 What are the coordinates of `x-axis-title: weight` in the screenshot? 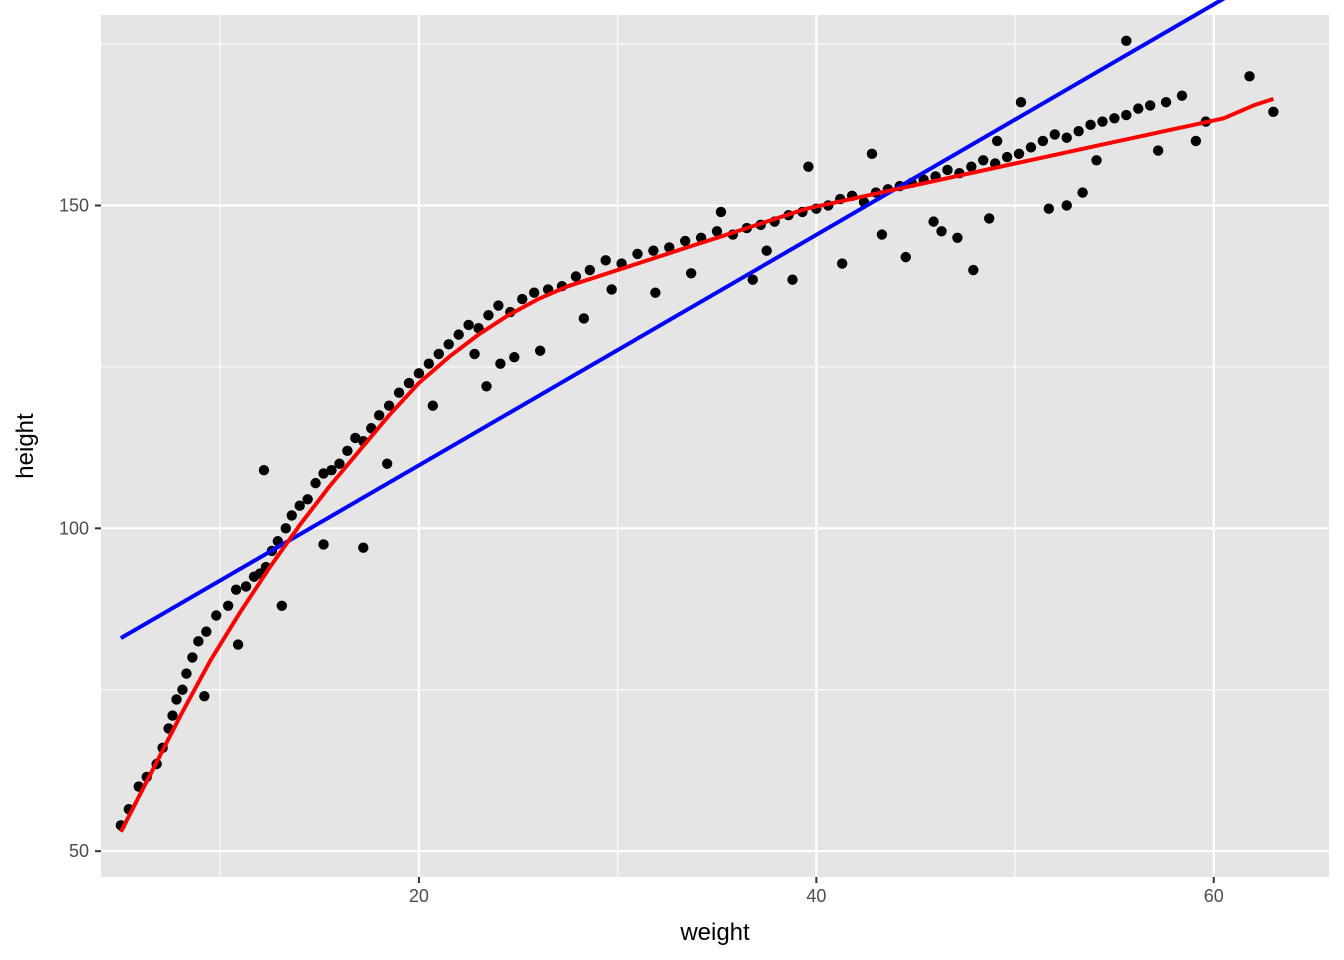 It's located at (714, 932).